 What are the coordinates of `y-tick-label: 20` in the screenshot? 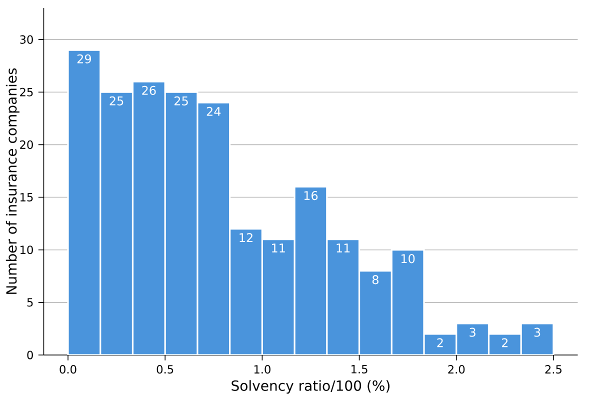 It's located at (26, 144).